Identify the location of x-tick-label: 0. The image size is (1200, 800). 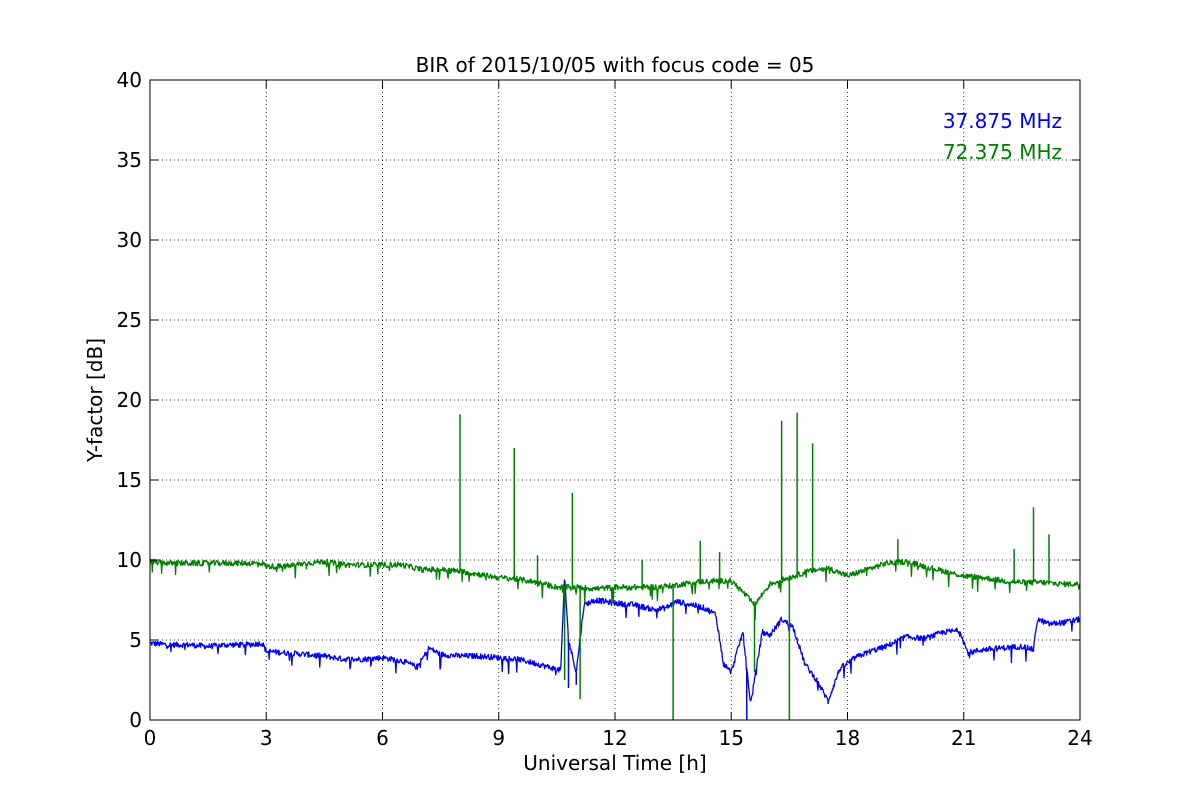
(150, 738).